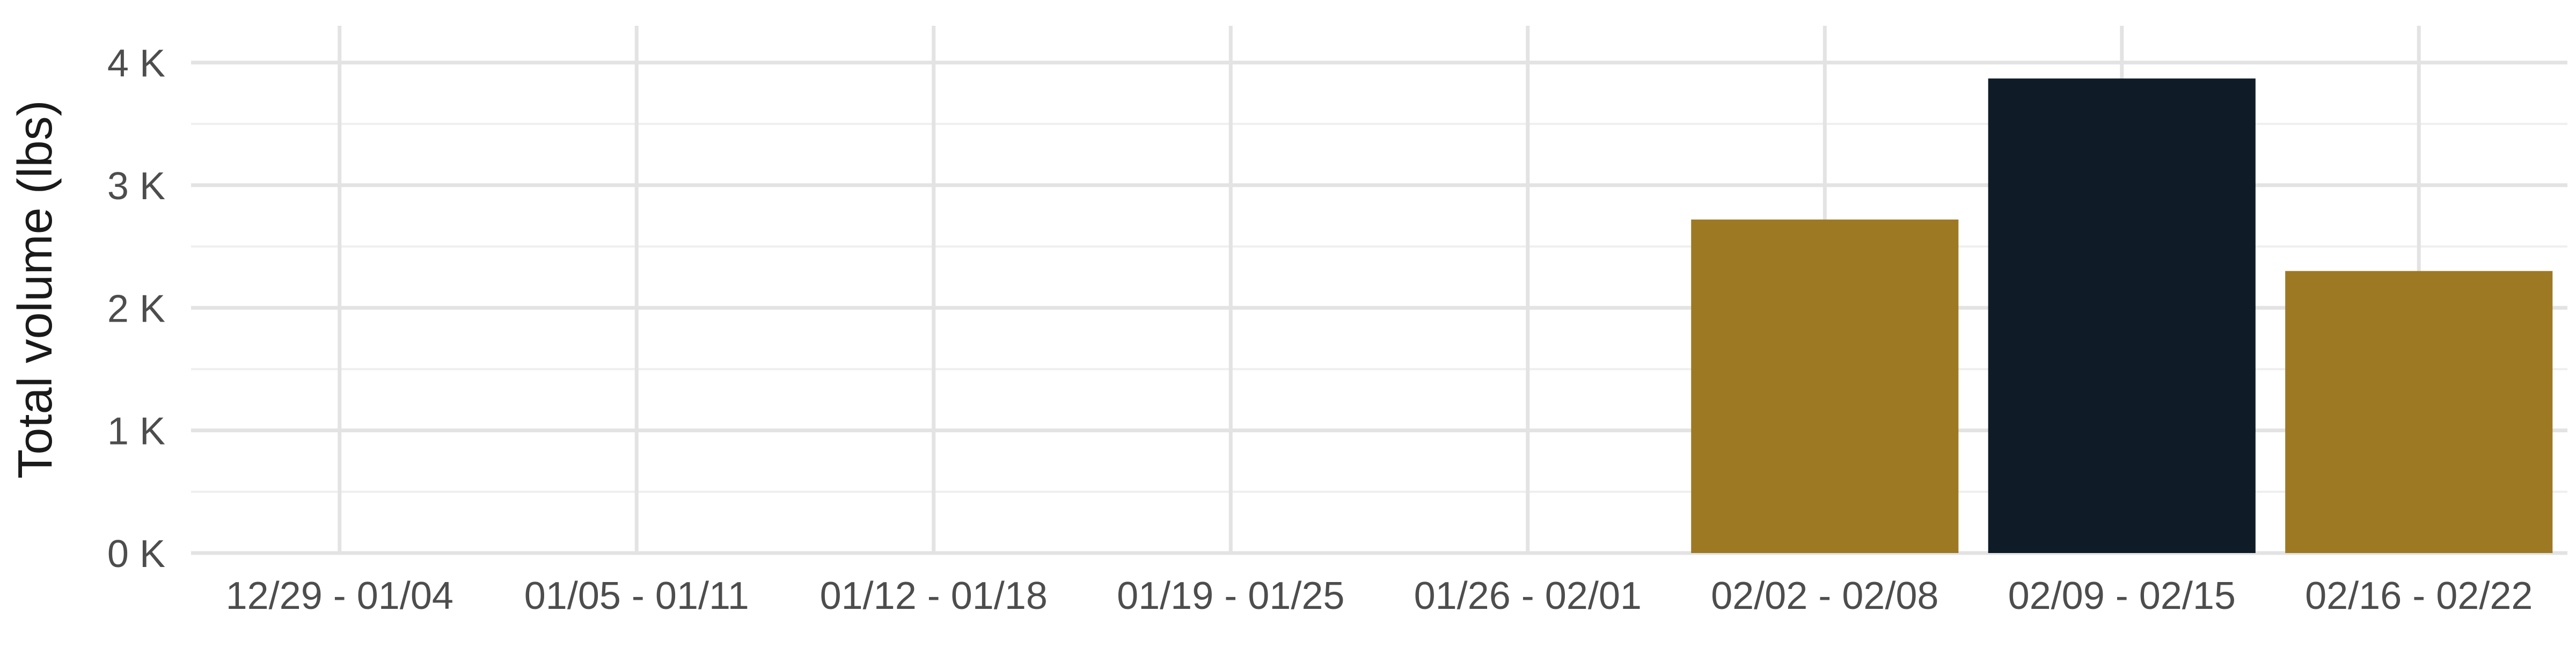  Describe the element at coordinates (2419, 596) in the screenshot. I see `x-tick-label: 02/16 - 02/22` at that location.